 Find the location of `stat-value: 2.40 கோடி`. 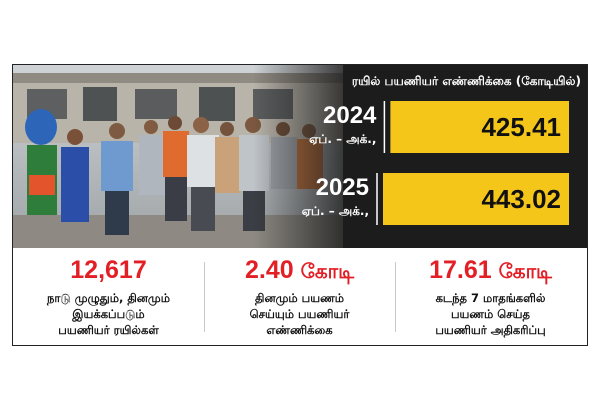

stat-value: 2.40 கோடி is located at coordinates (299, 271).